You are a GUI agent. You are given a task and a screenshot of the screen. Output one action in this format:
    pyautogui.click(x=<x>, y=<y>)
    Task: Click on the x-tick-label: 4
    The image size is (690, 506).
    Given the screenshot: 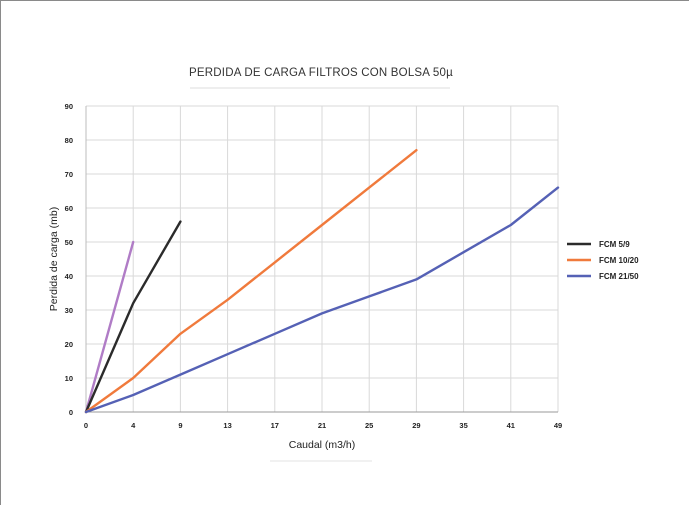 What is the action you would take?
    pyautogui.click(x=133, y=425)
    